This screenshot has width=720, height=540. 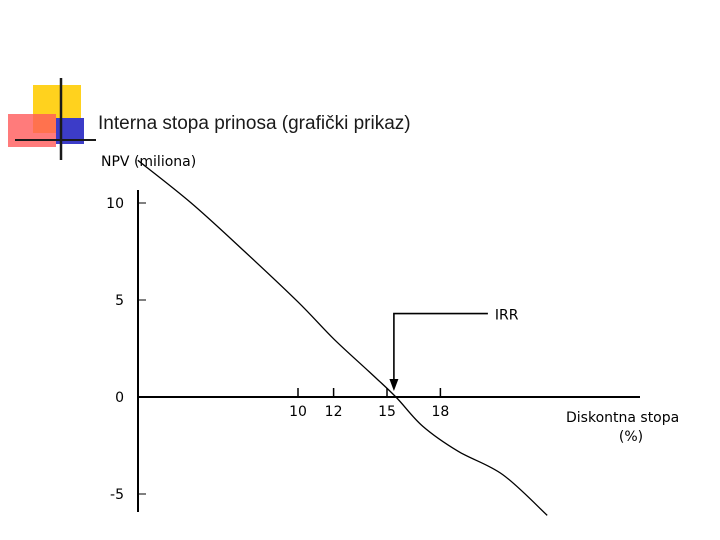 What do you see at coordinates (119, 301) in the screenshot?
I see `y-tick-label: 5` at bounding box center [119, 301].